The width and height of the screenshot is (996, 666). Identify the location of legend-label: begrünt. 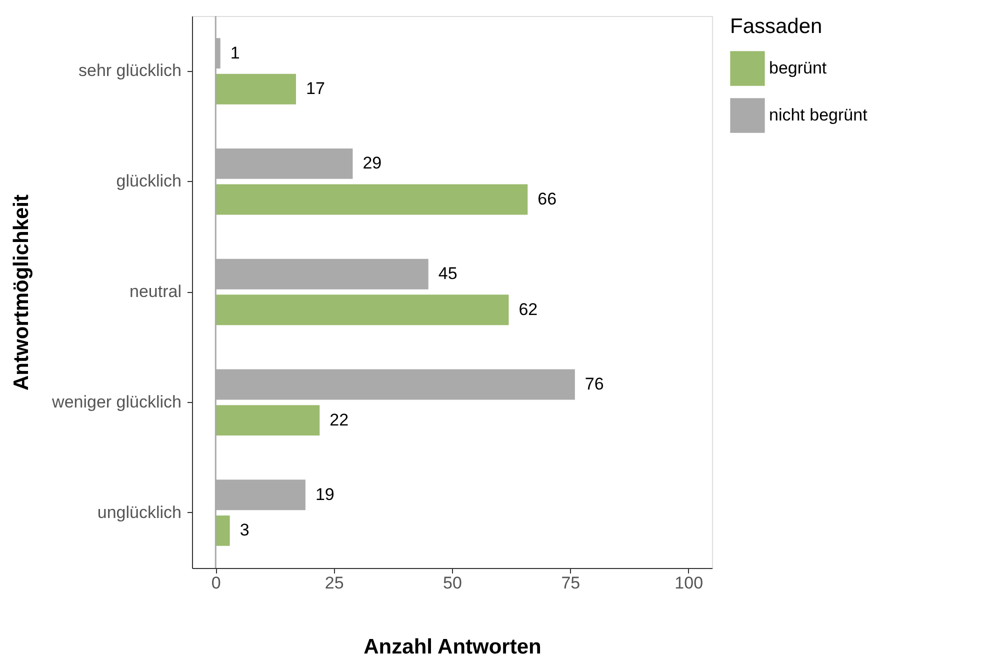
(798, 68).